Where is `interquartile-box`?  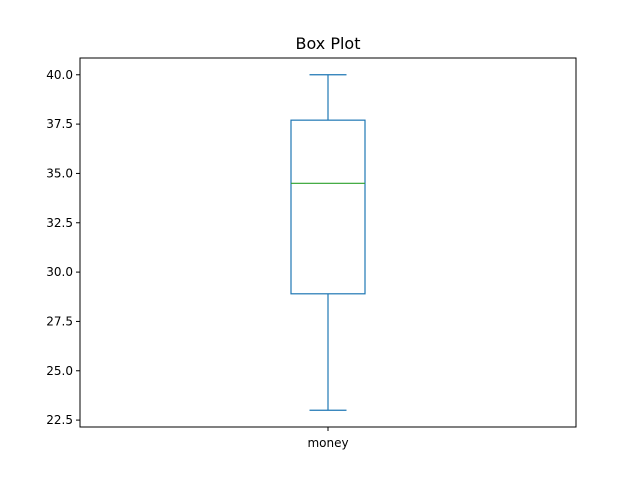 interquartile-box is located at coordinates (328, 207).